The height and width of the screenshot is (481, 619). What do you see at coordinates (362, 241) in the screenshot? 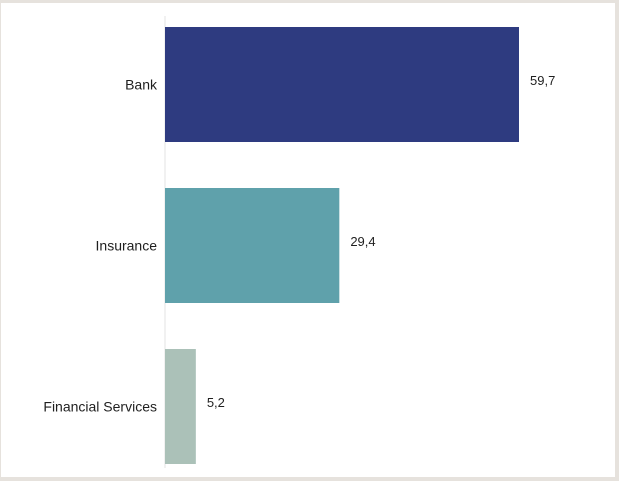
I see `data-label-insurance: 29,4` at bounding box center [362, 241].